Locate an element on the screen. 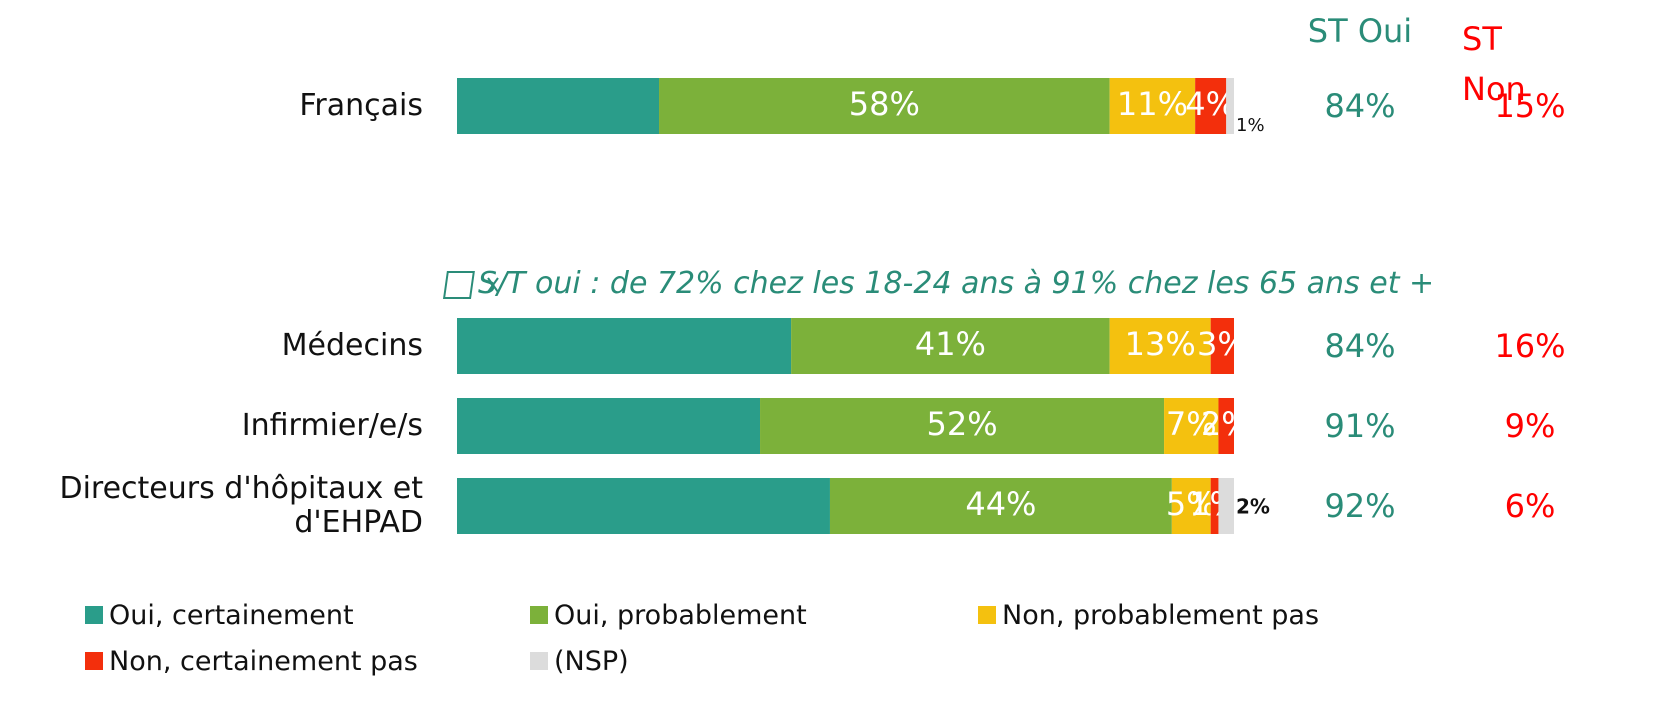 The image size is (1664, 717). legend-item: (NSP) is located at coordinates (579, 661).